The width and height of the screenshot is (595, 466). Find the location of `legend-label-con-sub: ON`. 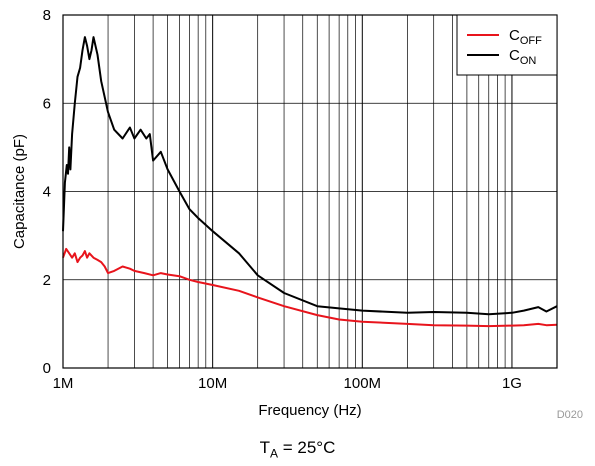

legend-label-con-sub: ON is located at coordinates (528, 61).